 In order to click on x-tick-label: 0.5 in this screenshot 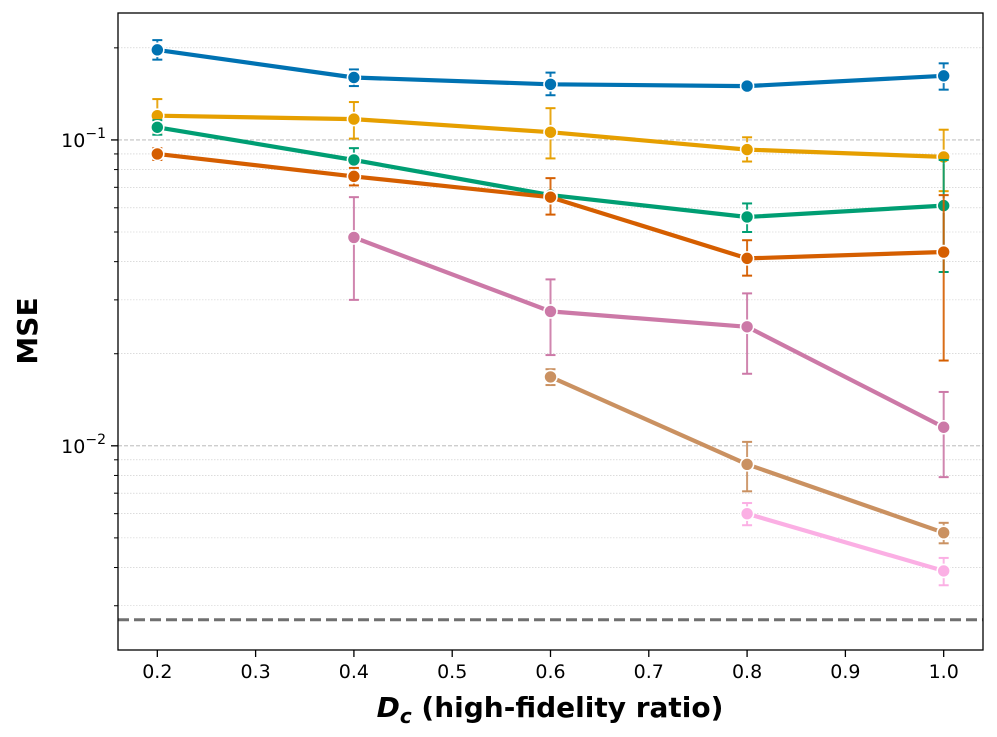, I will do `click(452, 672)`.